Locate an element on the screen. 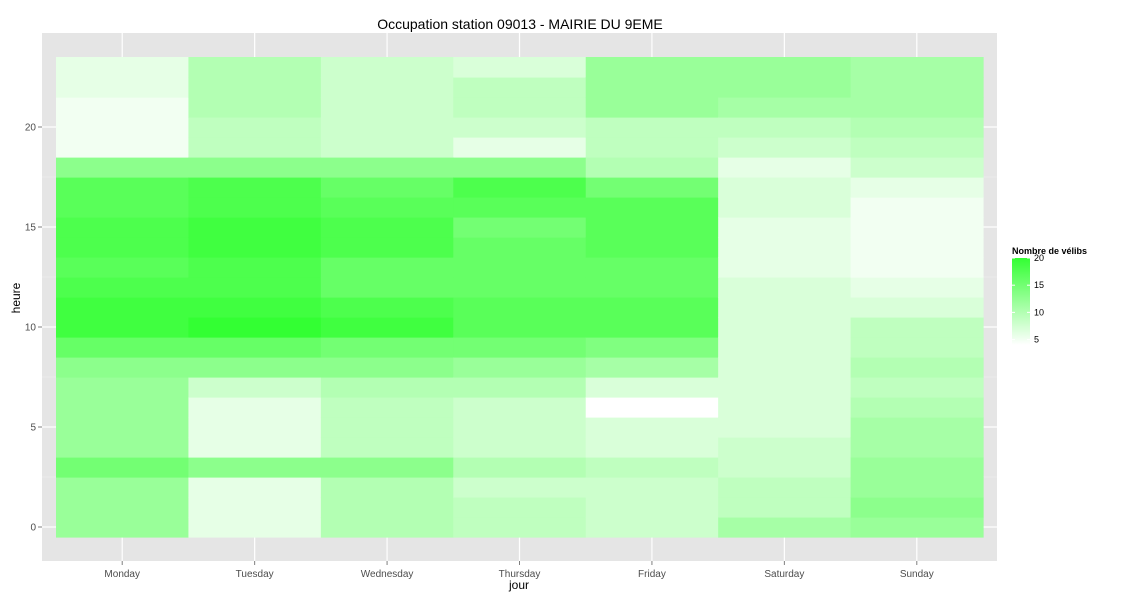 This screenshot has height=600, width=1125. x-tick-label: Sunday is located at coordinates (917, 574).